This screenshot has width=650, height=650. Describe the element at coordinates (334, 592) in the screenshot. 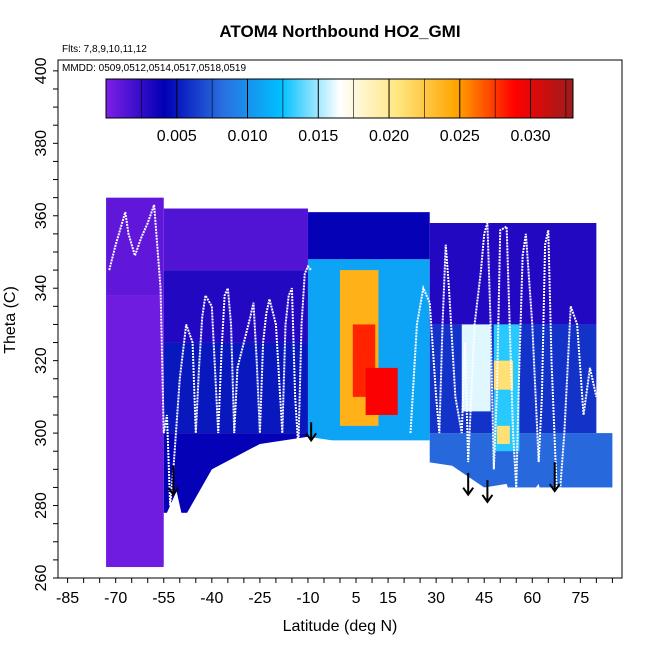

I see `x-axis: -85 -70 -55 -40 -25 -10 5 15 30 45 60 75` at that location.